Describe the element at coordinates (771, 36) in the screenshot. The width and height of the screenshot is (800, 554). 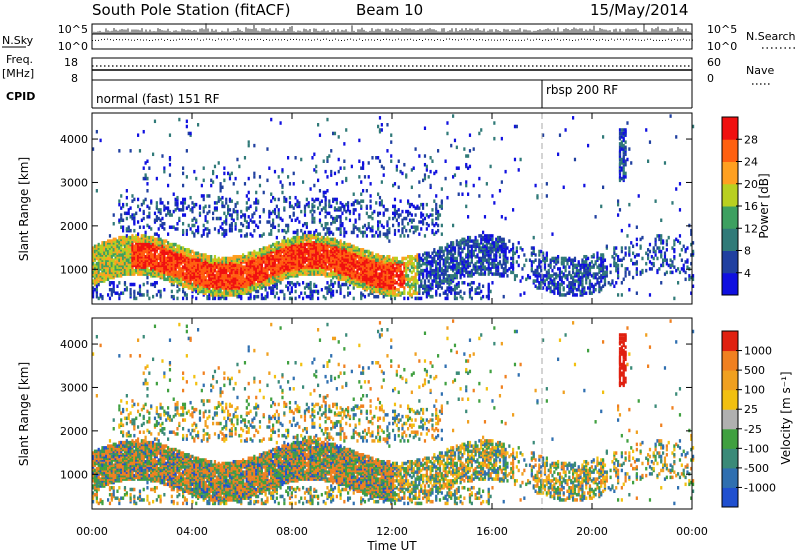
I see `nsearch-label: N.Search` at that location.